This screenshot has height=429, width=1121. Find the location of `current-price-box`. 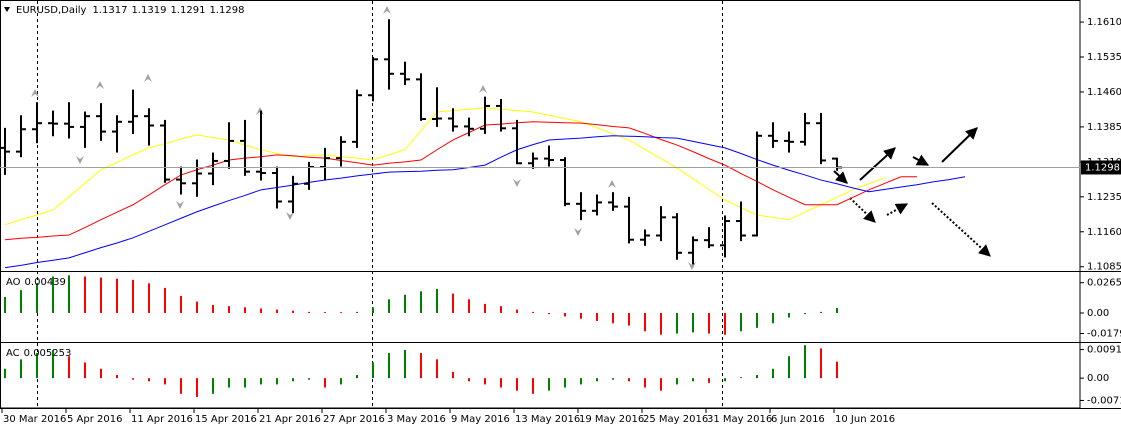

current-price-box is located at coordinates (1101, 167).